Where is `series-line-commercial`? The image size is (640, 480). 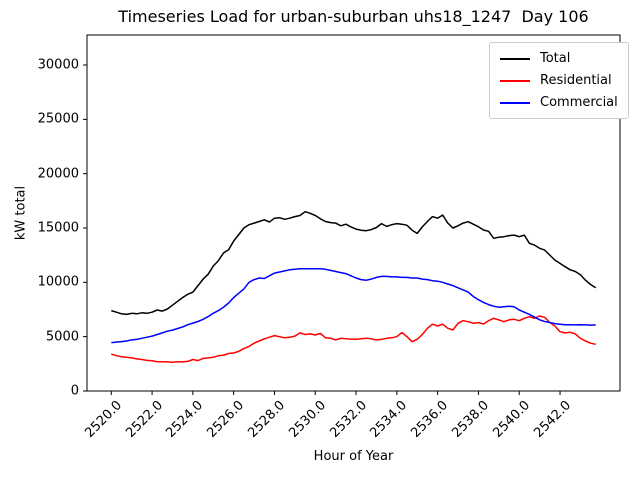 series-line-commercial is located at coordinates (353, 305).